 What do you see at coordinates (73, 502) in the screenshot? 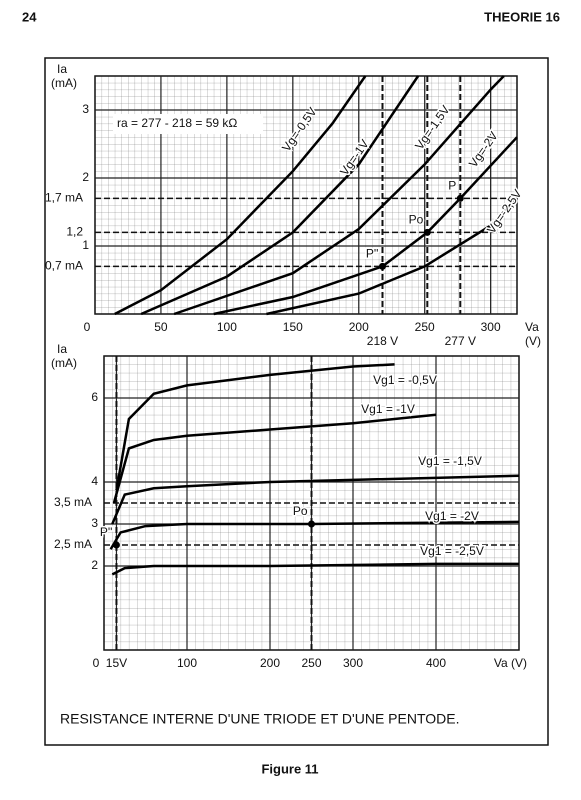
I see `reference-label: 3,5 mA` at bounding box center [73, 502].